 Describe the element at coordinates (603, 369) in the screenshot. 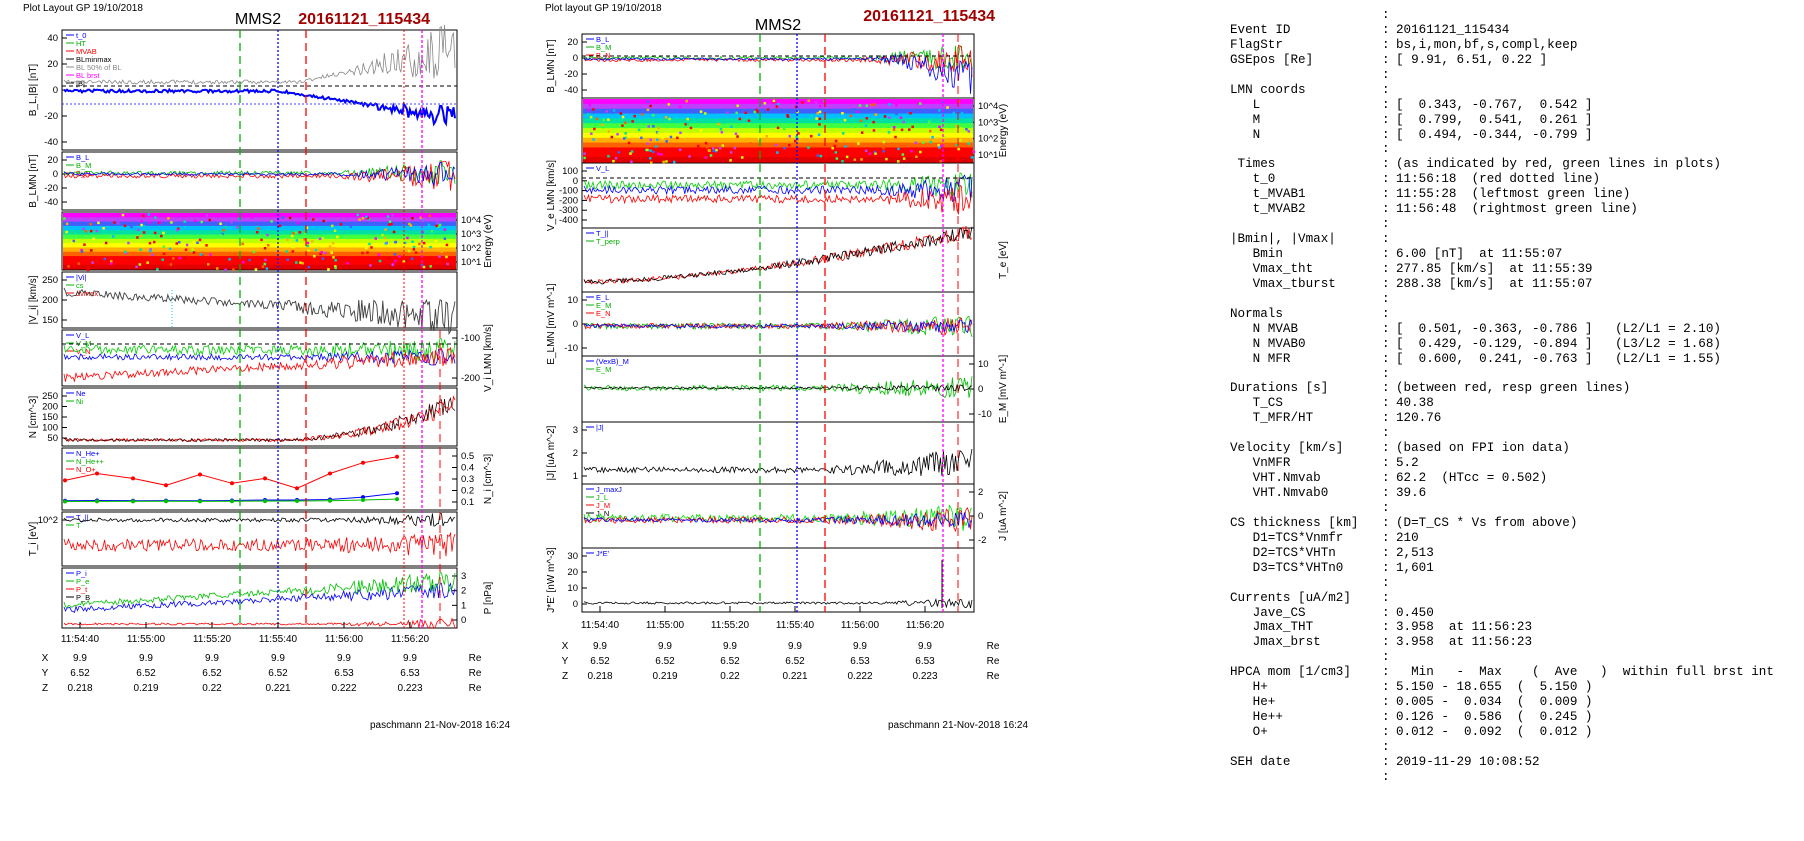

I see `legend-entry: E_M` at that location.